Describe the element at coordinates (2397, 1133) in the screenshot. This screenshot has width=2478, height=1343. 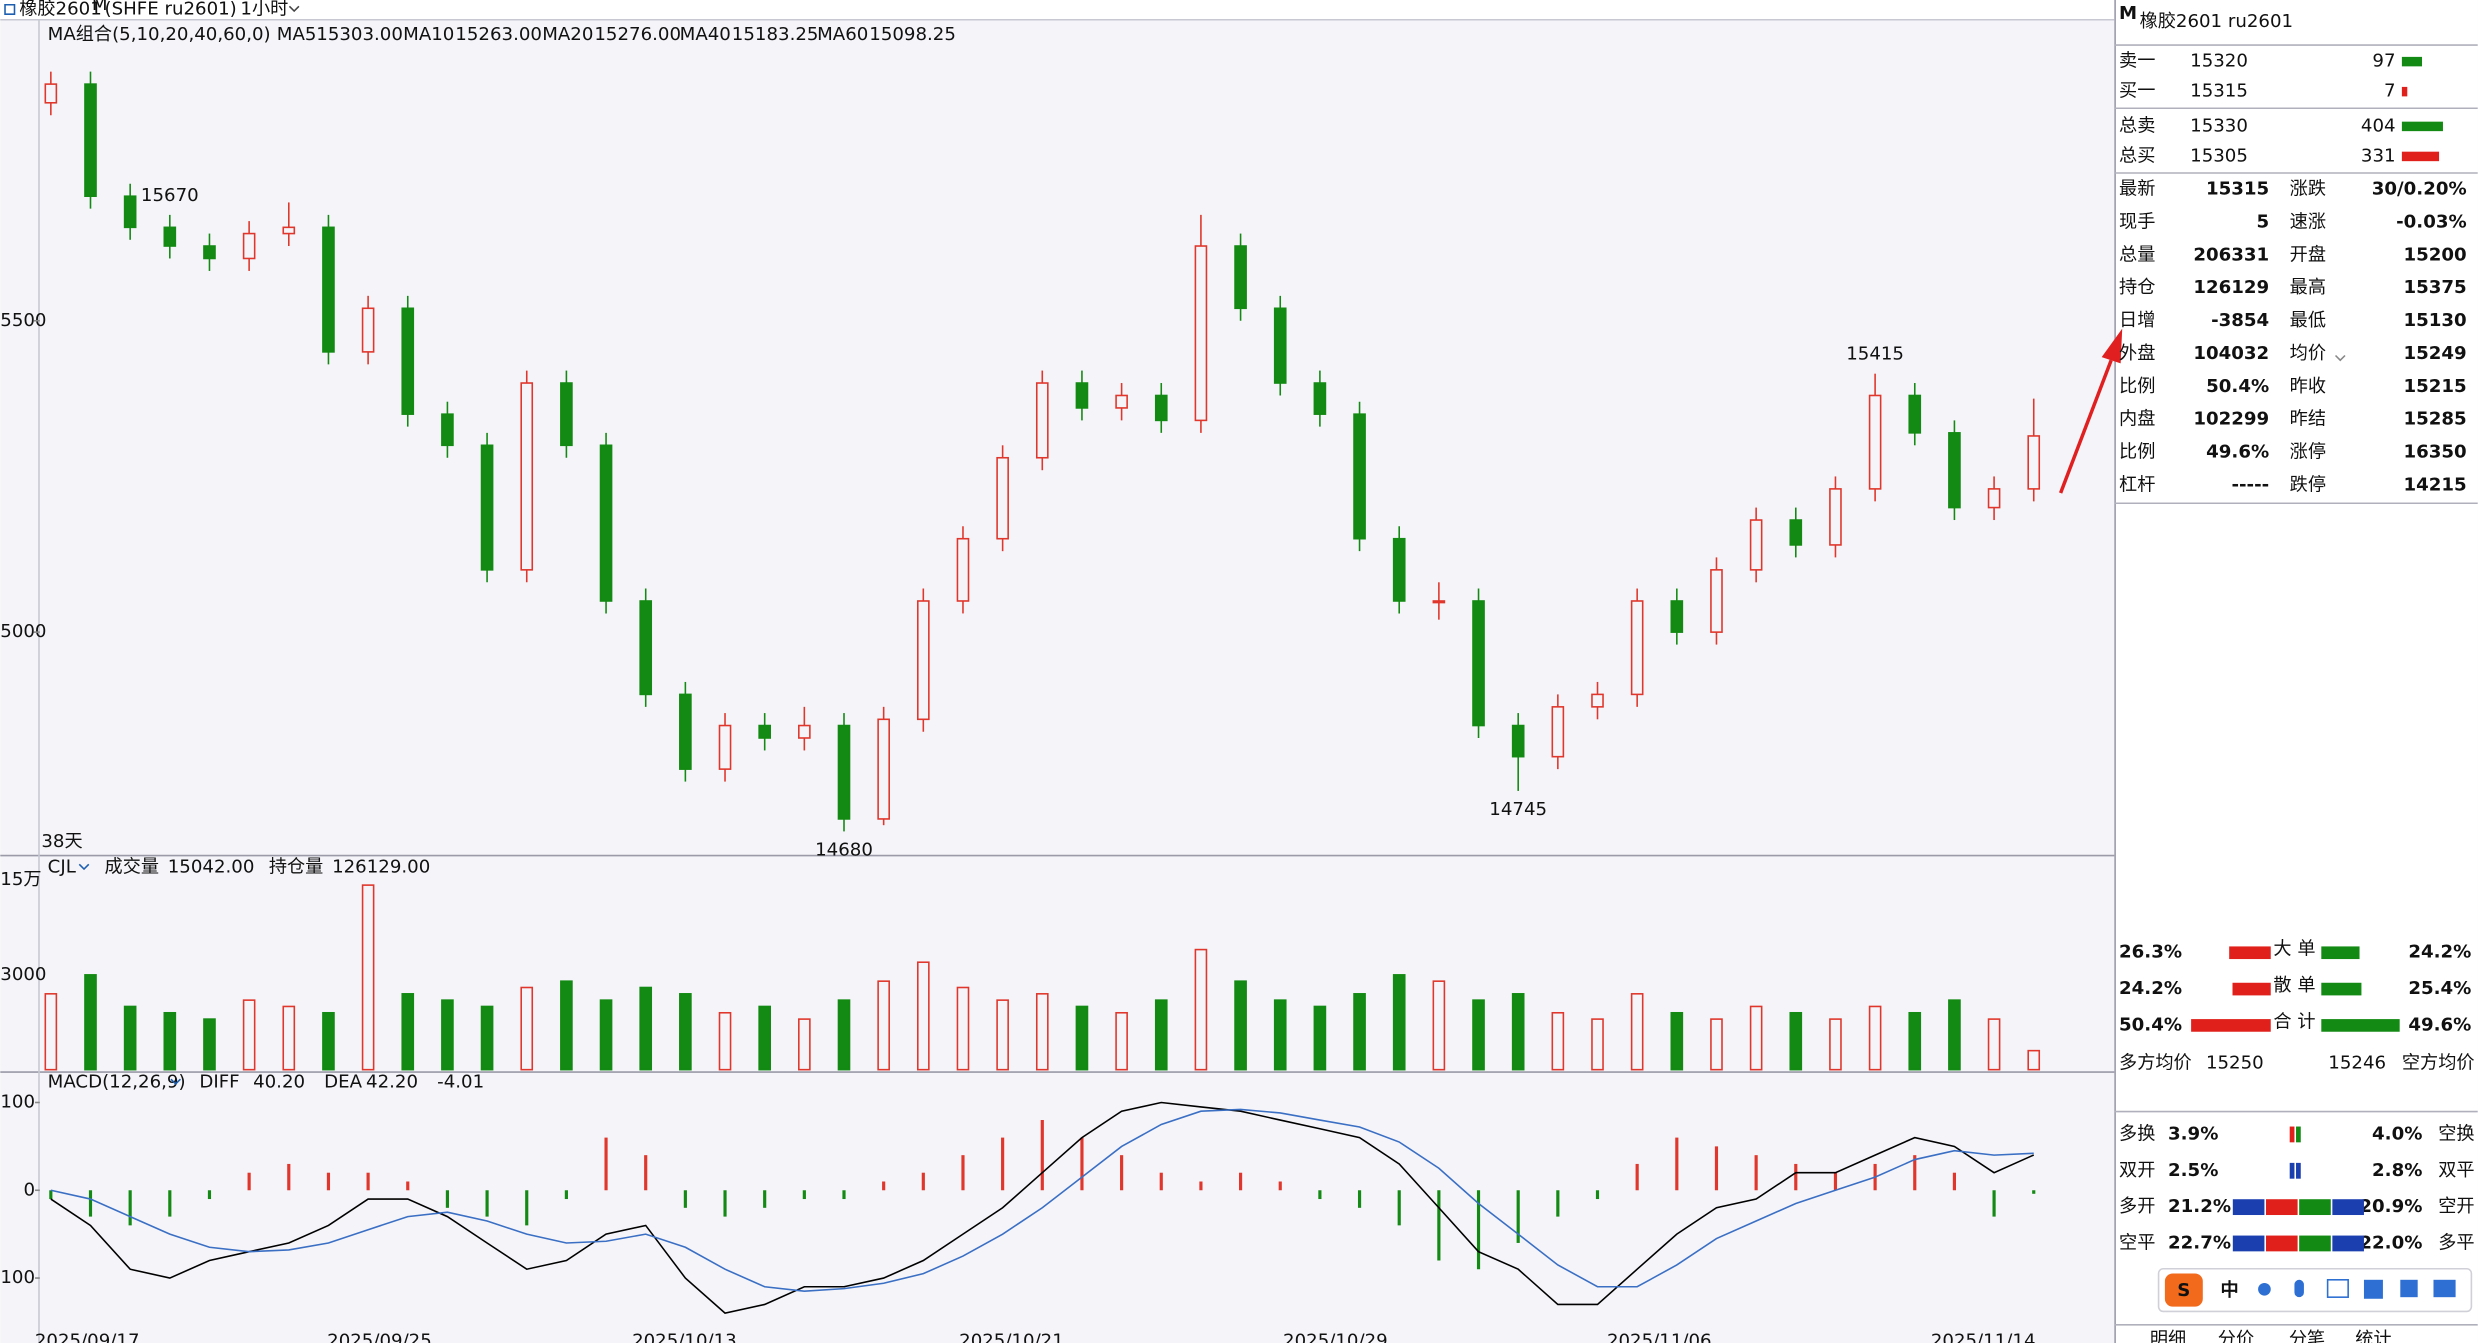
I see `pos-value: 4.0%` at that location.